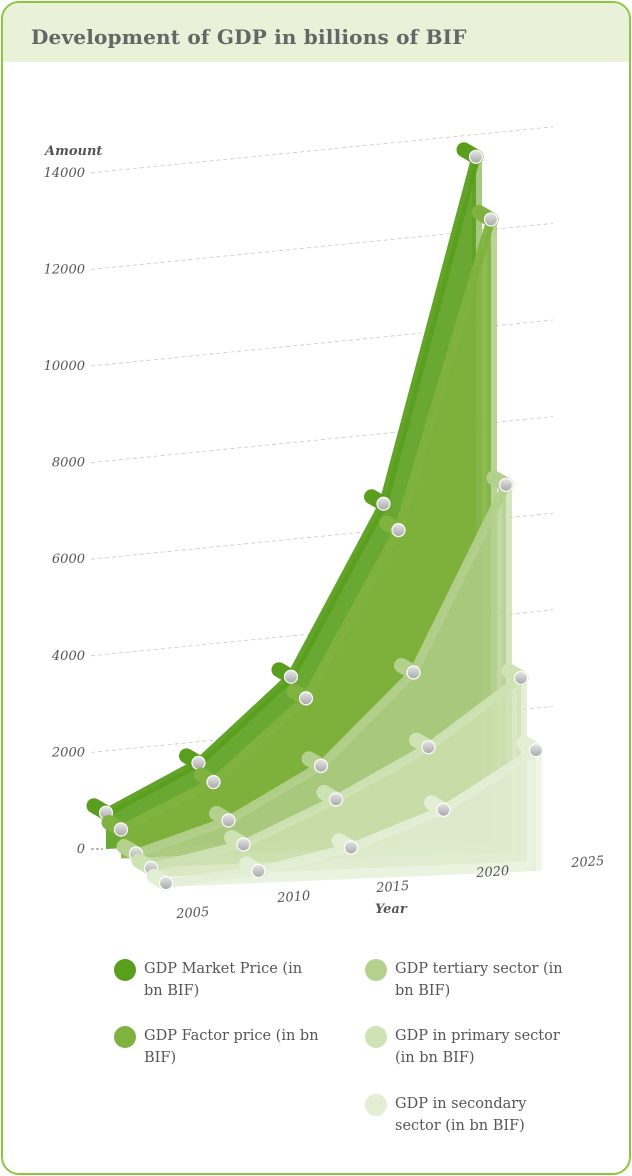 This screenshot has height=1176, width=632. What do you see at coordinates (72, 151) in the screenshot?
I see `y-axis-title: Amount` at bounding box center [72, 151].